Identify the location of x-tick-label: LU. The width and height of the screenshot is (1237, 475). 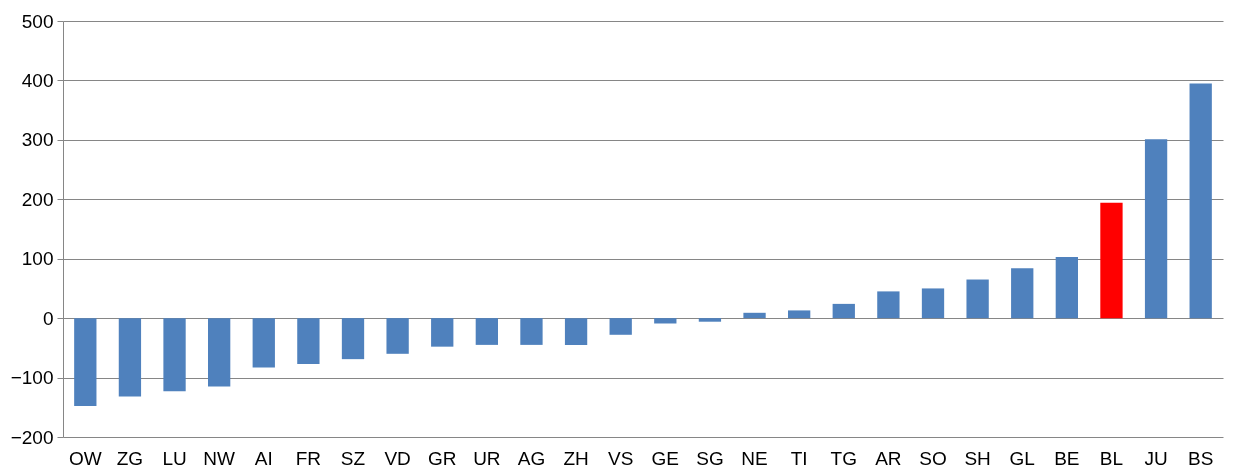
(174, 458).